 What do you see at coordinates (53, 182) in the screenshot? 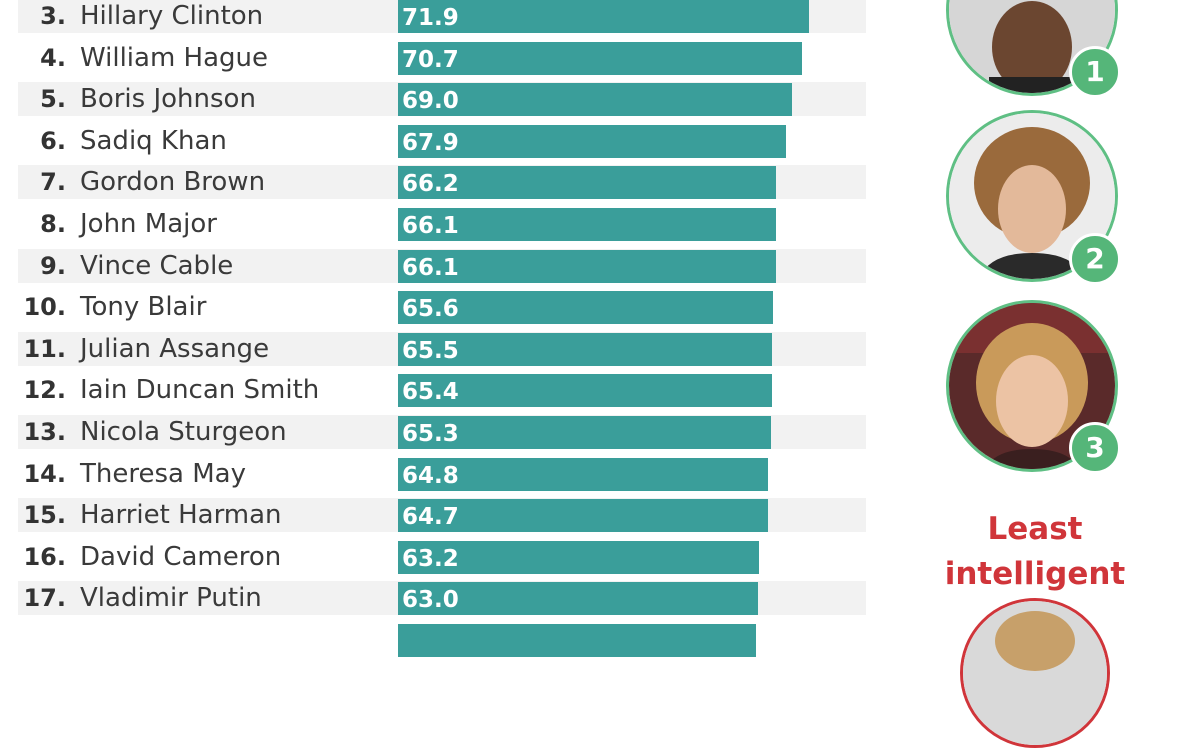
I see `rank-label: 7.` at bounding box center [53, 182].